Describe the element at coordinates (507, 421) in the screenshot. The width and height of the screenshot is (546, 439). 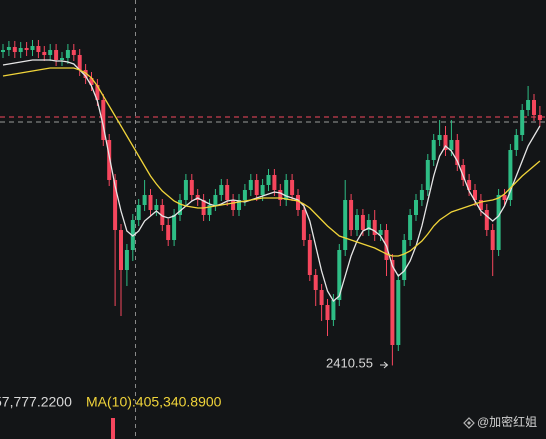
I see `watermark: @加密红姐` at that location.